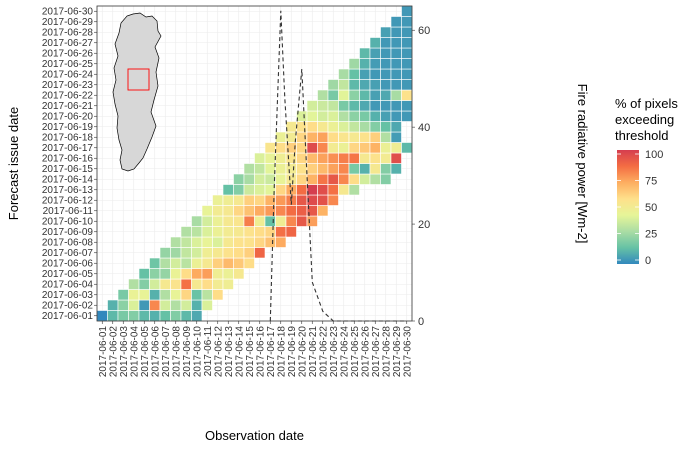 The height and width of the screenshot is (455, 700). I want to click on x-tick-label: 2017-06-11, so click(208, 351).